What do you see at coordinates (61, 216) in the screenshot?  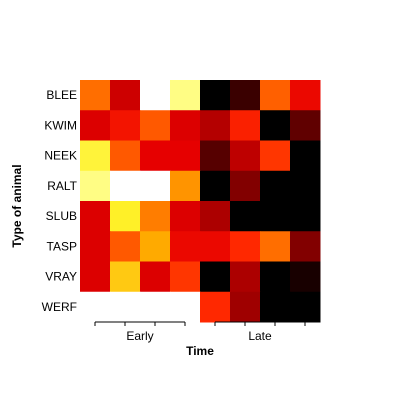 I see `y-tick-label-slub: SLUB` at bounding box center [61, 216].